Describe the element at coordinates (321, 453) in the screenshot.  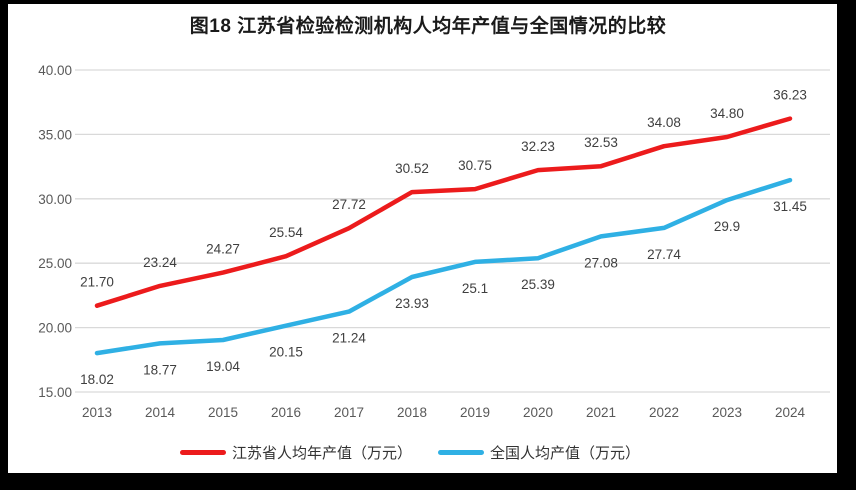
I see `legend-label-jiangsu: 江苏省人均年产值（万元）` at that location.